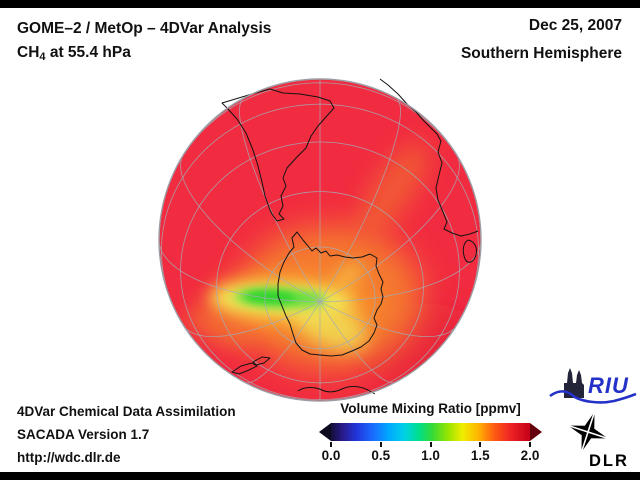 The height and width of the screenshot is (480, 640). I want to click on pressure-level: at 55.4 hPa, so click(88, 52).